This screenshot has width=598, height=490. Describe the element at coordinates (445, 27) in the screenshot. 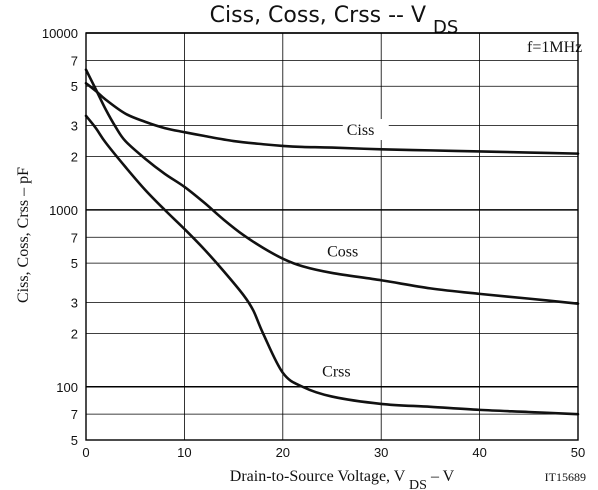

I see `chart-title-subscript: DS` at that location.